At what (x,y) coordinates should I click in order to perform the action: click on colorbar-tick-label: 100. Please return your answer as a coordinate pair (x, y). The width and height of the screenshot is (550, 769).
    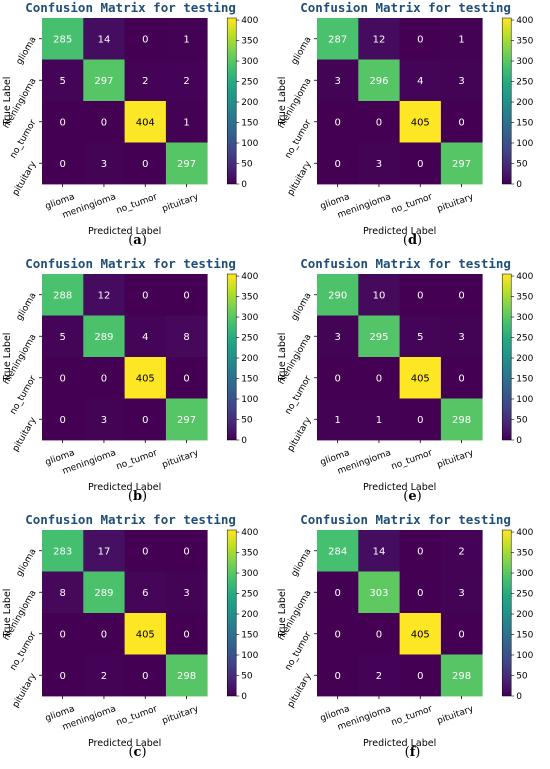
    Looking at the image, I should click on (524, 400).